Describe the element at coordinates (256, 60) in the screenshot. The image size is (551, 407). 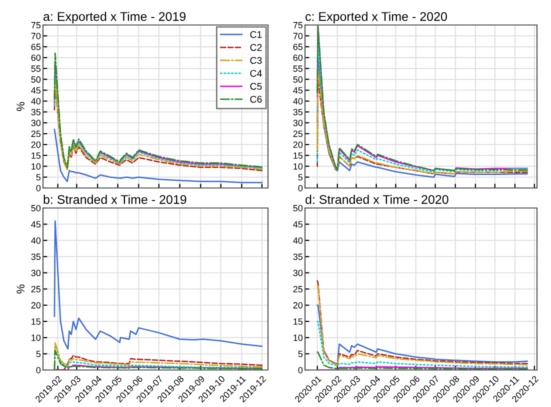
I see `legend-label: C3` at that location.